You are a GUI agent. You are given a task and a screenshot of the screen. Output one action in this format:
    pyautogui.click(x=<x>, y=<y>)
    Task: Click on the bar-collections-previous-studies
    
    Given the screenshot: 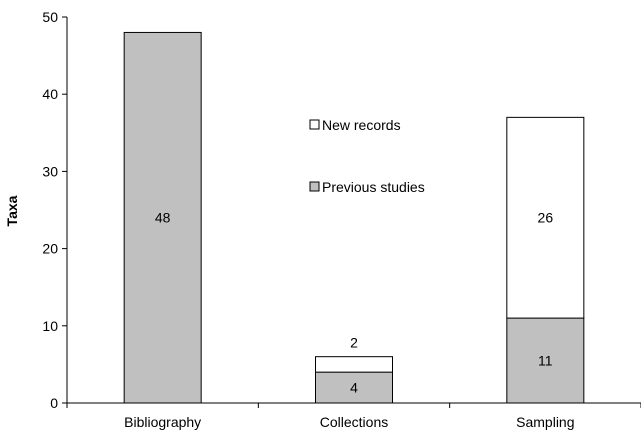 What is the action you would take?
    pyautogui.click(x=354, y=387)
    